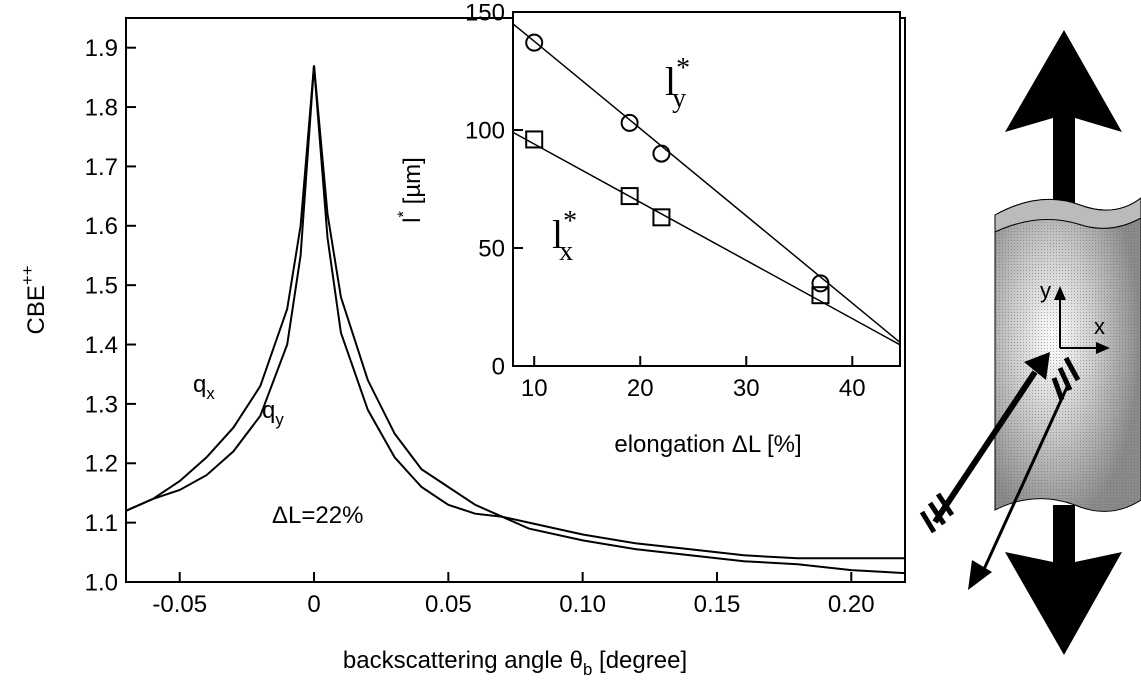 The height and width of the screenshot is (680, 1141). What do you see at coordinates (485, 13) in the screenshot?
I see `y-tick-label: 150` at bounding box center [485, 13].